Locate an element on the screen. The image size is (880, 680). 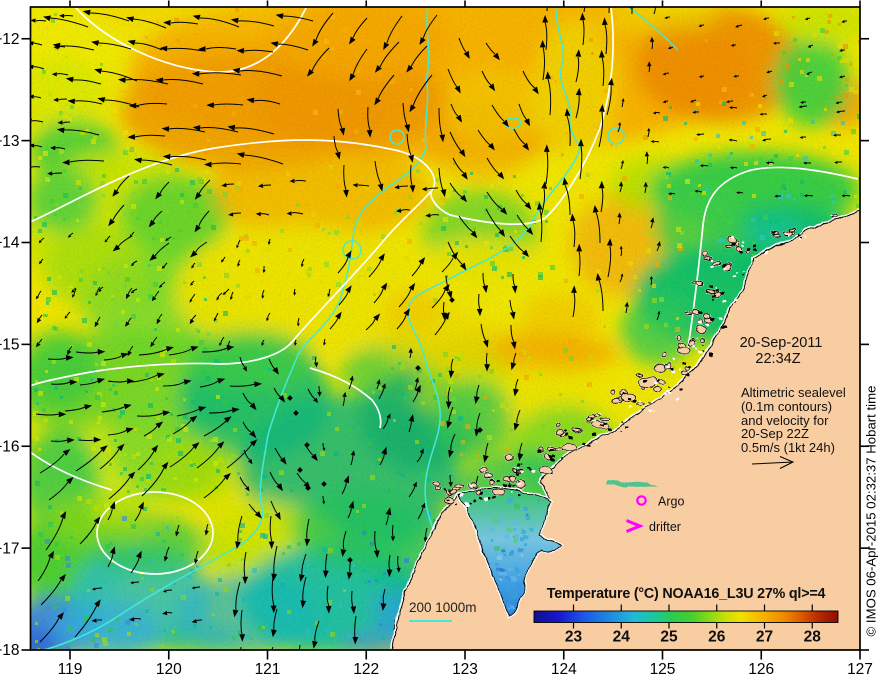
svg-text: 26 is located at coordinates (717, 637).